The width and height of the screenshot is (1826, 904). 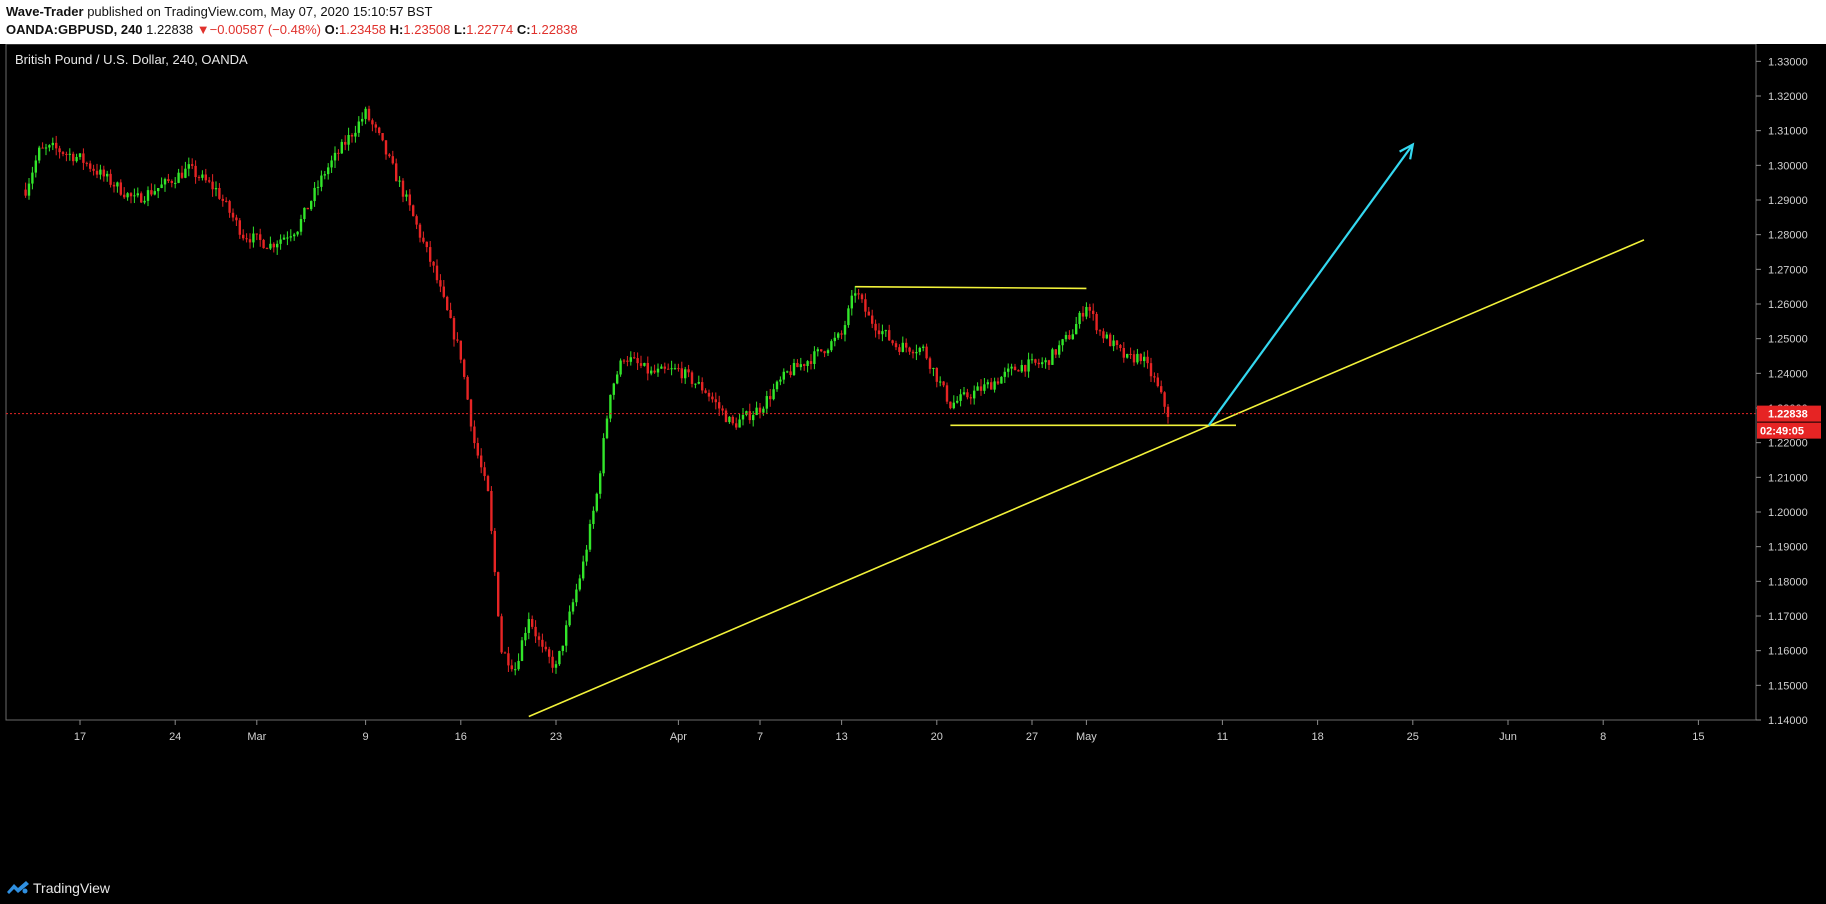 I want to click on y-tick-label: 1.21000, so click(x=1788, y=478).